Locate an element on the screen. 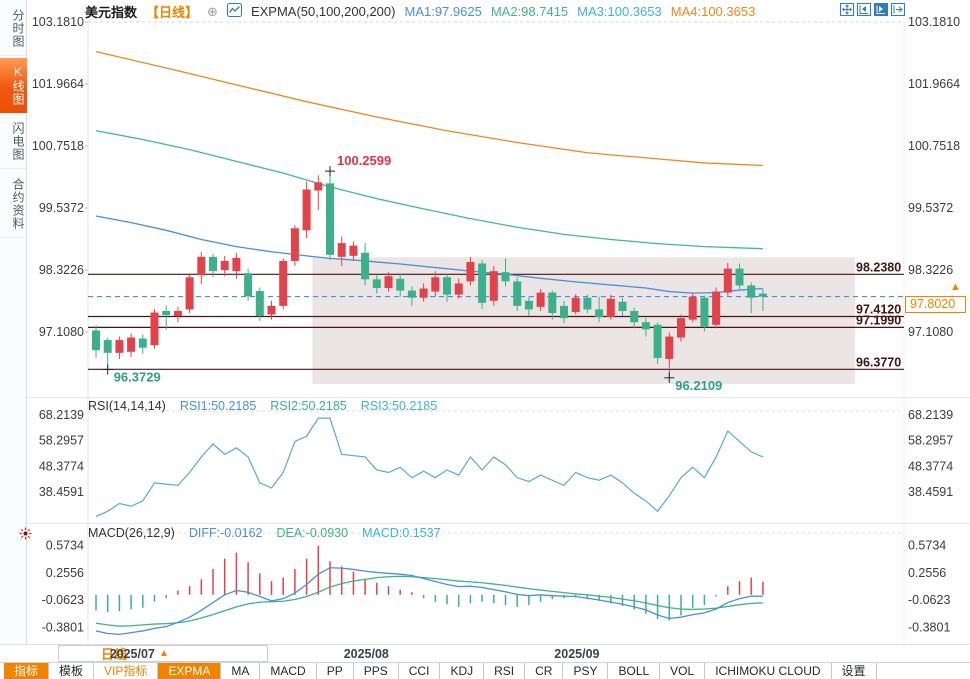 The height and width of the screenshot is (679, 970). rsi-axis-label-left: 58.2957 is located at coordinates (61, 441).